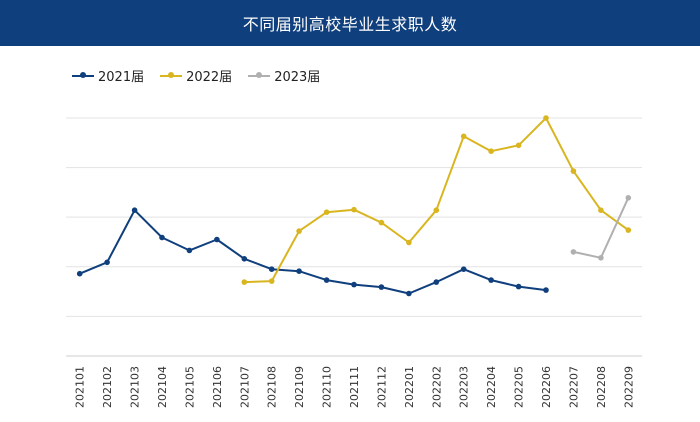  I want to click on legend-item-2023: 2023届, so click(284, 75).